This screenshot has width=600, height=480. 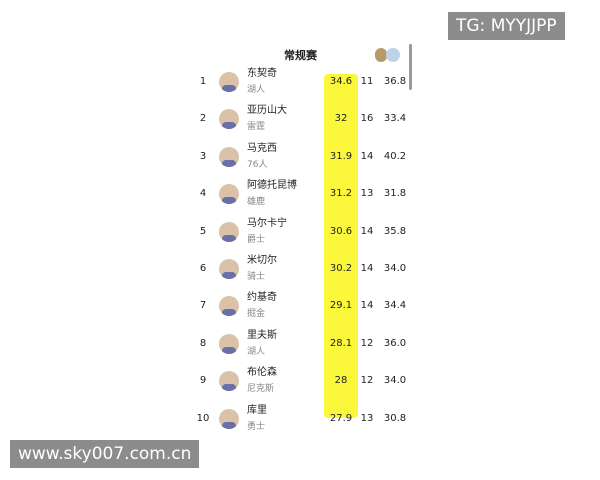 What do you see at coordinates (262, 148) in the screenshot?
I see `player-name: 马克西` at bounding box center [262, 148].